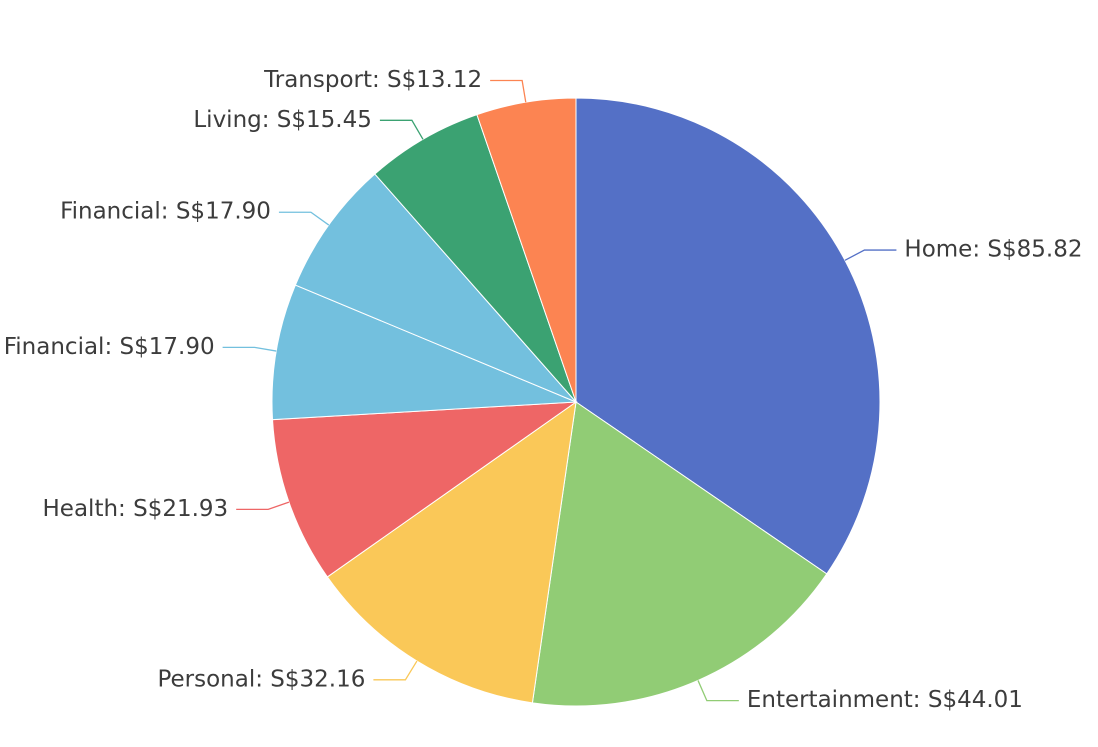 This screenshot has height=747, width=1098. What do you see at coordinates (136, 509) in the screenshot?
I see `slice-label-health-3: Health: S$21.93` at bounding box center [136, 509].